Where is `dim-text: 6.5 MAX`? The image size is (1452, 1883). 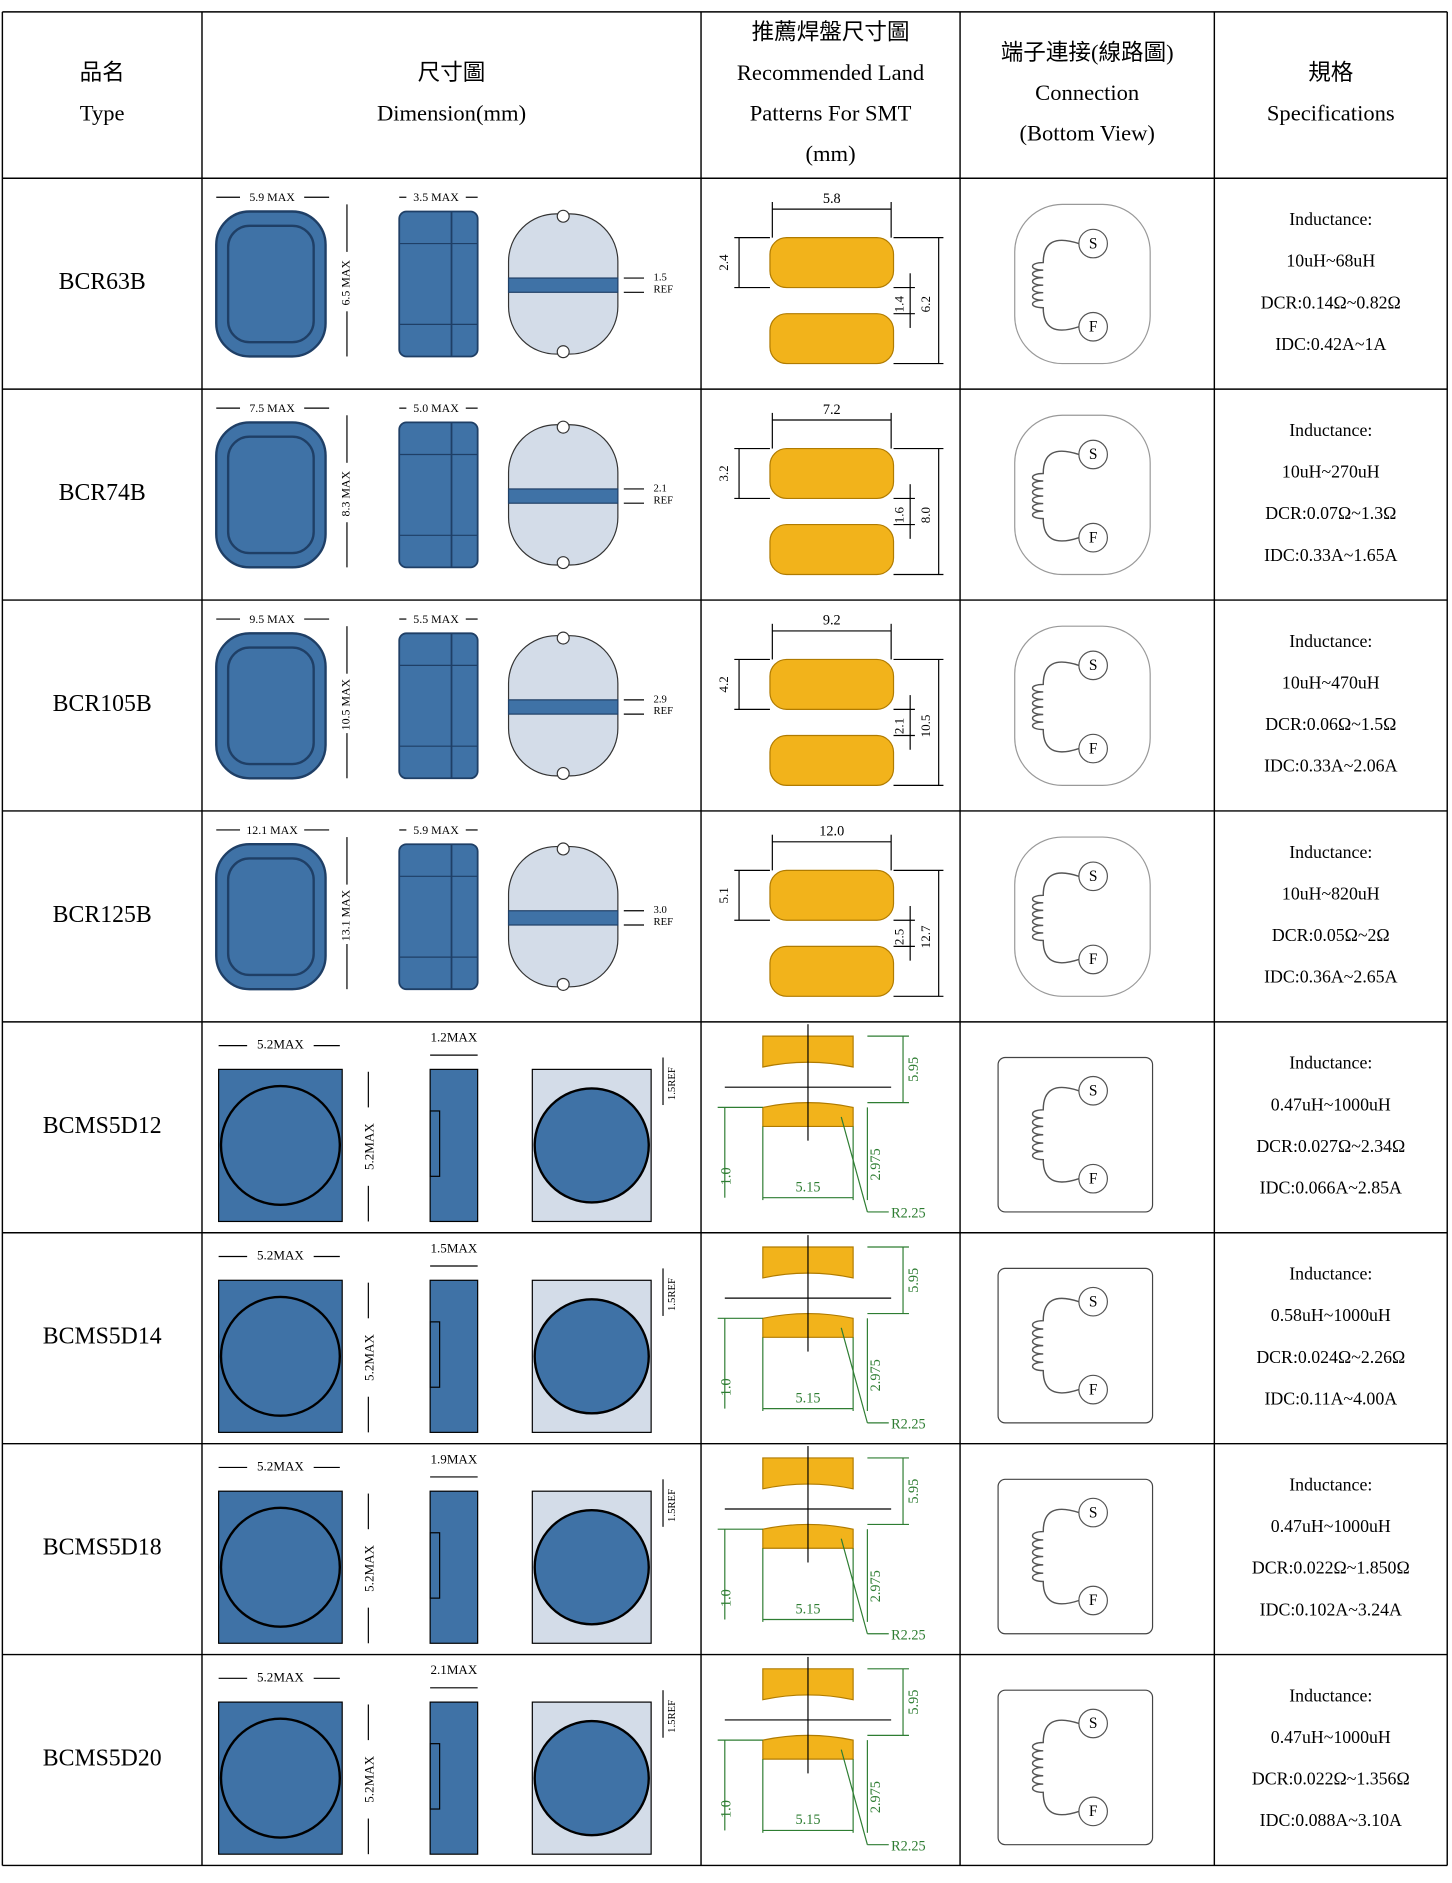
dim-text: 6.5 MAX is located at coordinates (346, 283).